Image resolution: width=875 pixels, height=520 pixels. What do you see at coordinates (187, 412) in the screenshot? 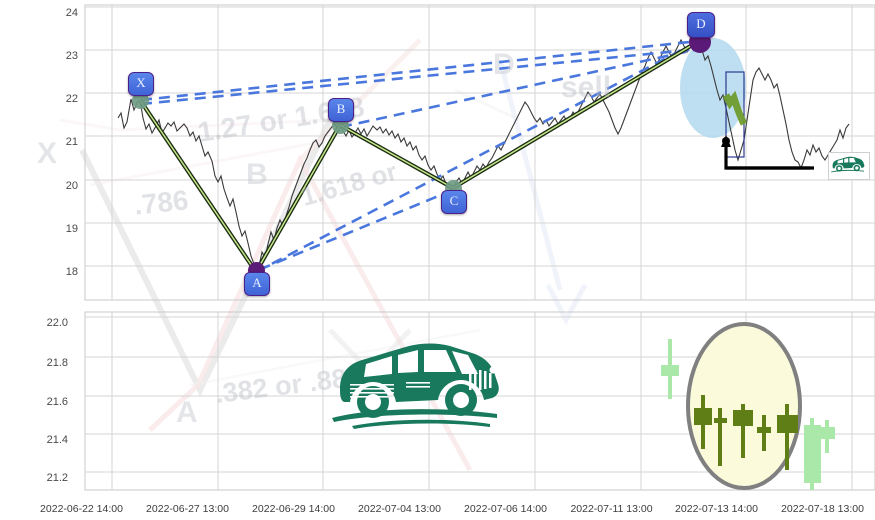
I see `ghost-label-a: A` at bounding box center [187, 412].